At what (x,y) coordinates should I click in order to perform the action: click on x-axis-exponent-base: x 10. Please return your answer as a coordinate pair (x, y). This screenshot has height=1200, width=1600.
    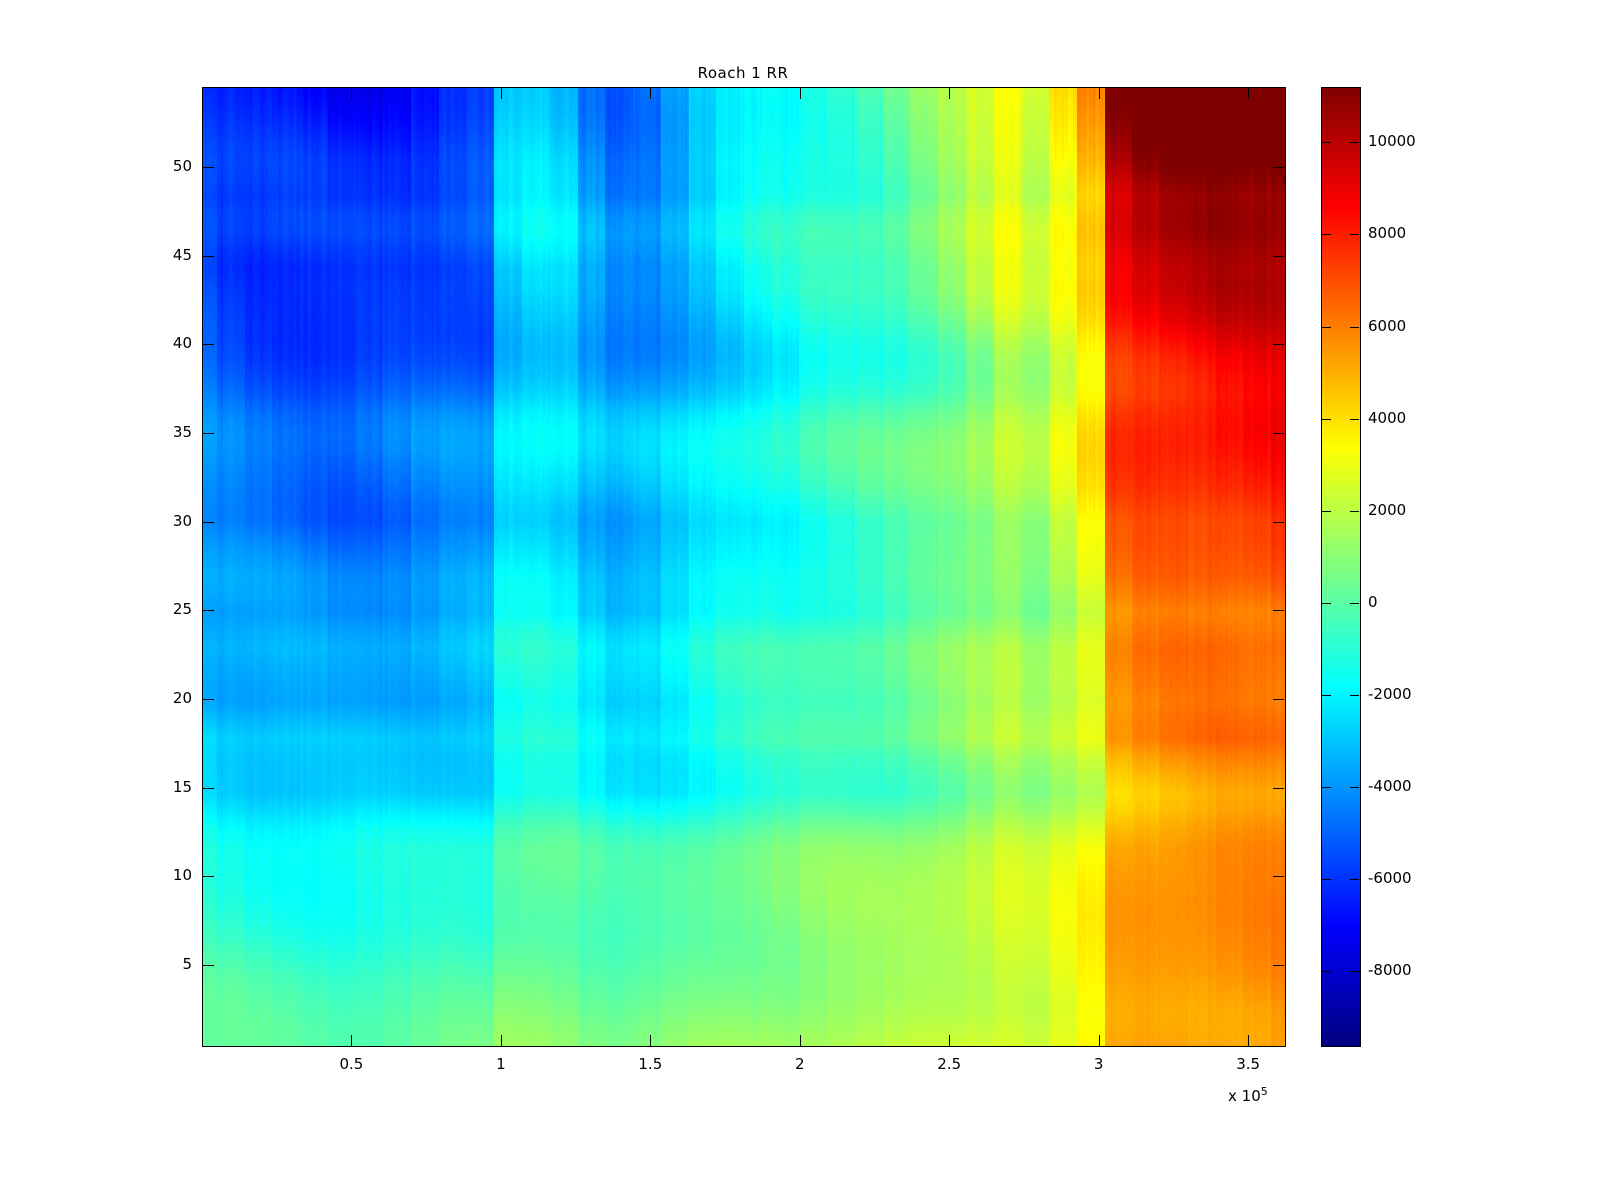
    Looking at the image, I should click on (1244, 1096).